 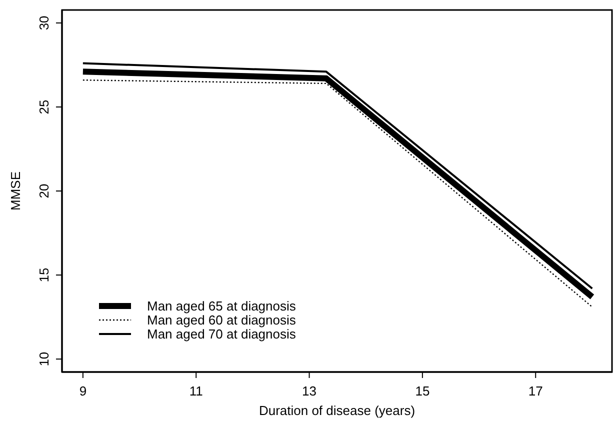 What do you see at coordinates (422, 390) in the screenshot?
I see `x-tick-label: 15` at bounding box center [422, 390].